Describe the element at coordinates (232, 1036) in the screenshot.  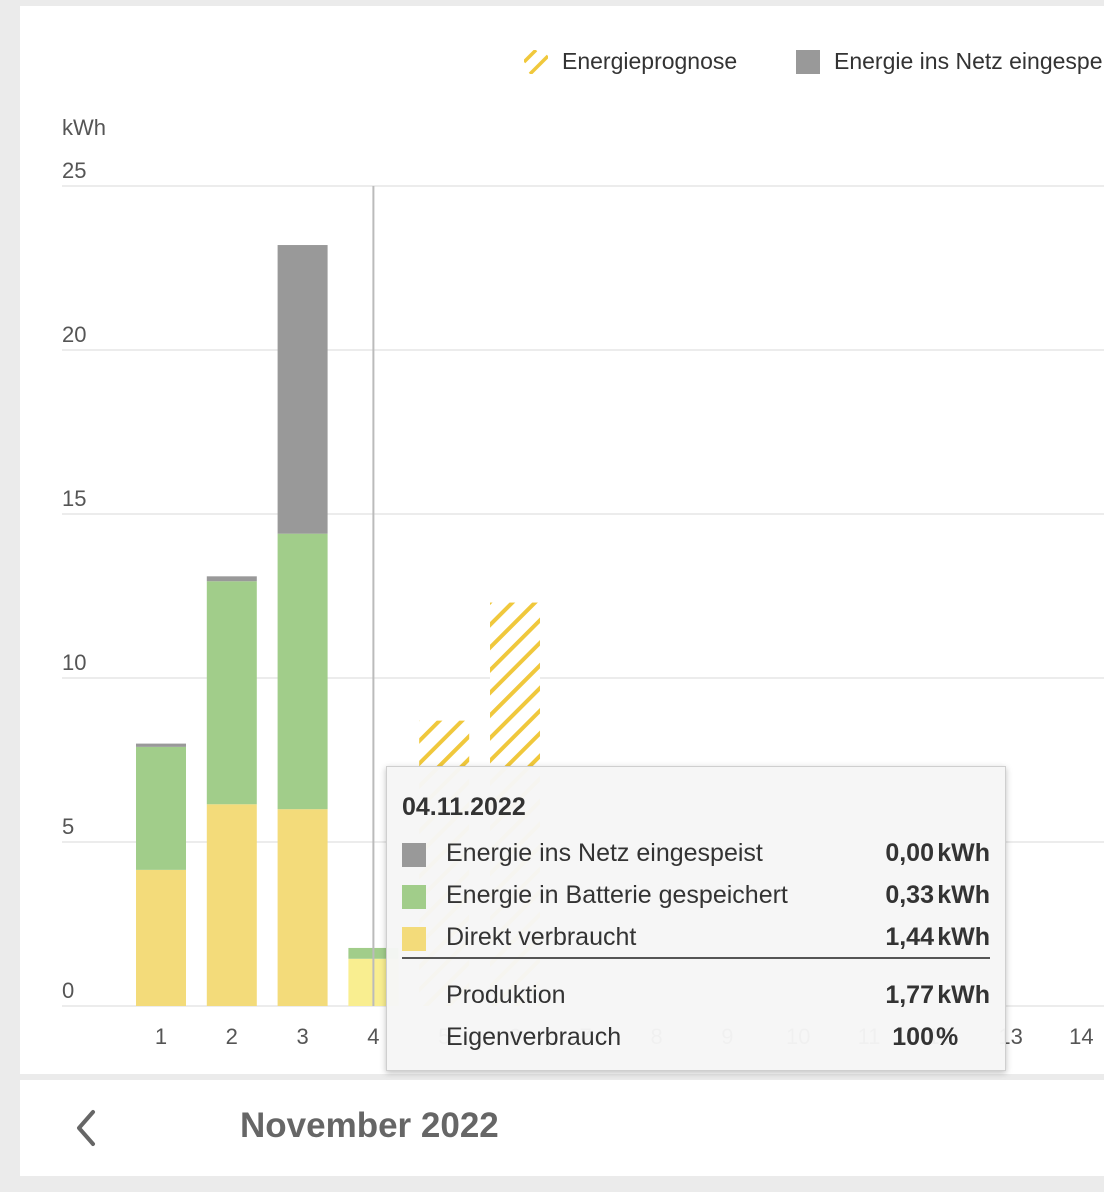
I see `x-tick-label: 2` at that location.